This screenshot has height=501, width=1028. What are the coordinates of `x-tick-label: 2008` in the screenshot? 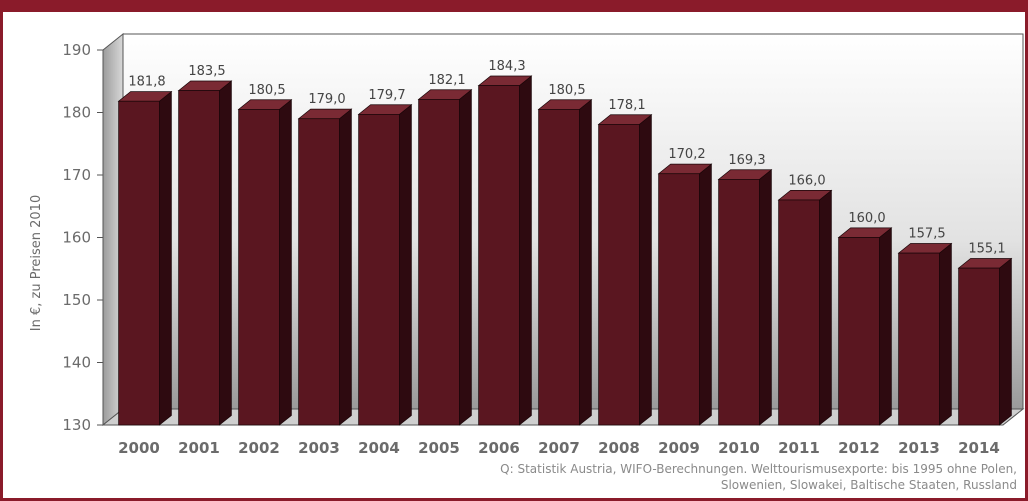 It's located at (619, 448).